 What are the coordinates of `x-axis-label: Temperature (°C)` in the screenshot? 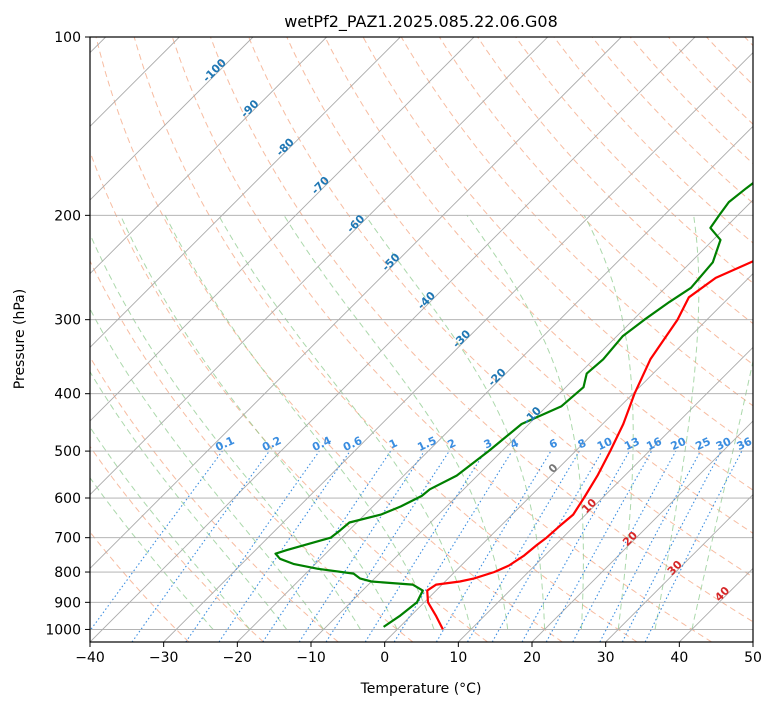 It's located at (421, 689).